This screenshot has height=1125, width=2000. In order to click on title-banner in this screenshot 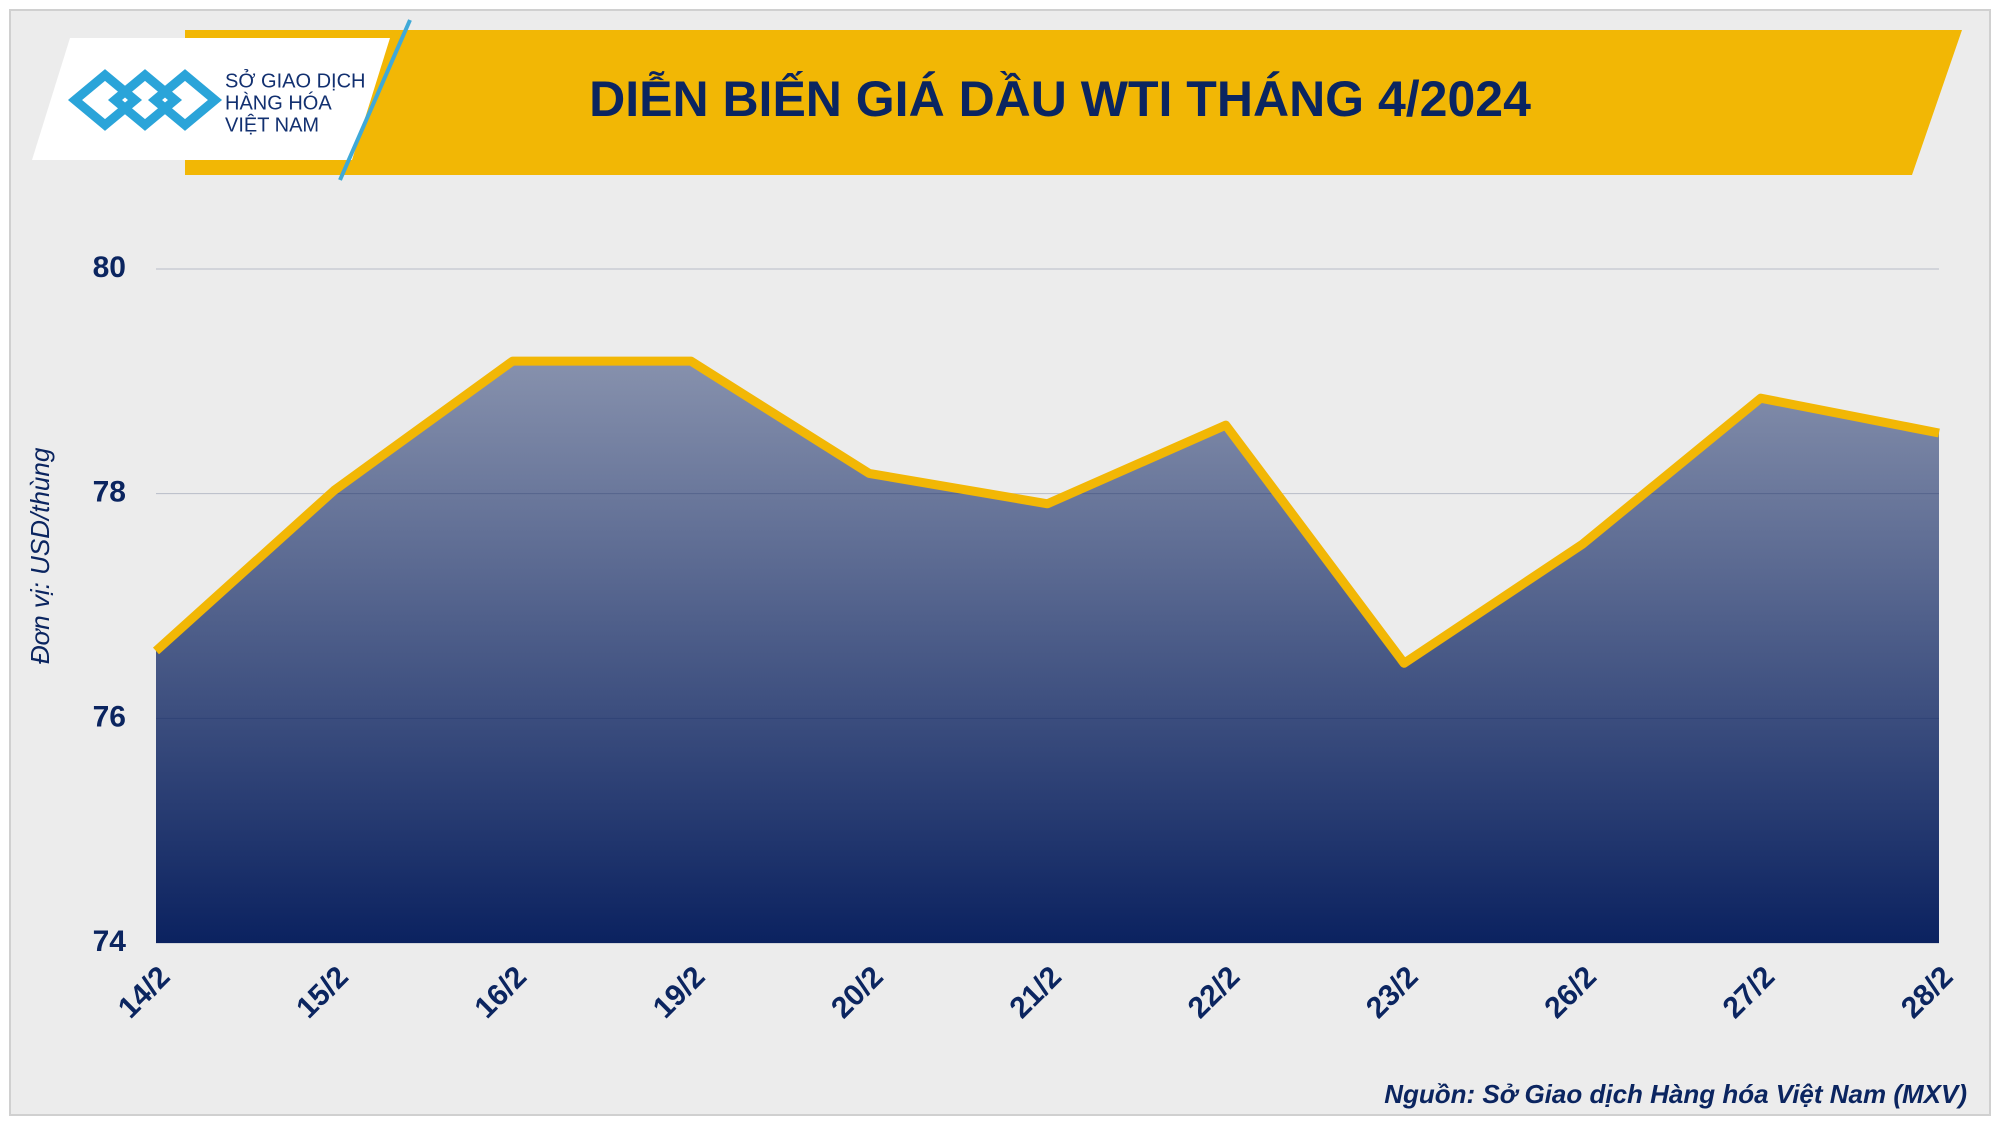, I will do `click(1073, 102)`.